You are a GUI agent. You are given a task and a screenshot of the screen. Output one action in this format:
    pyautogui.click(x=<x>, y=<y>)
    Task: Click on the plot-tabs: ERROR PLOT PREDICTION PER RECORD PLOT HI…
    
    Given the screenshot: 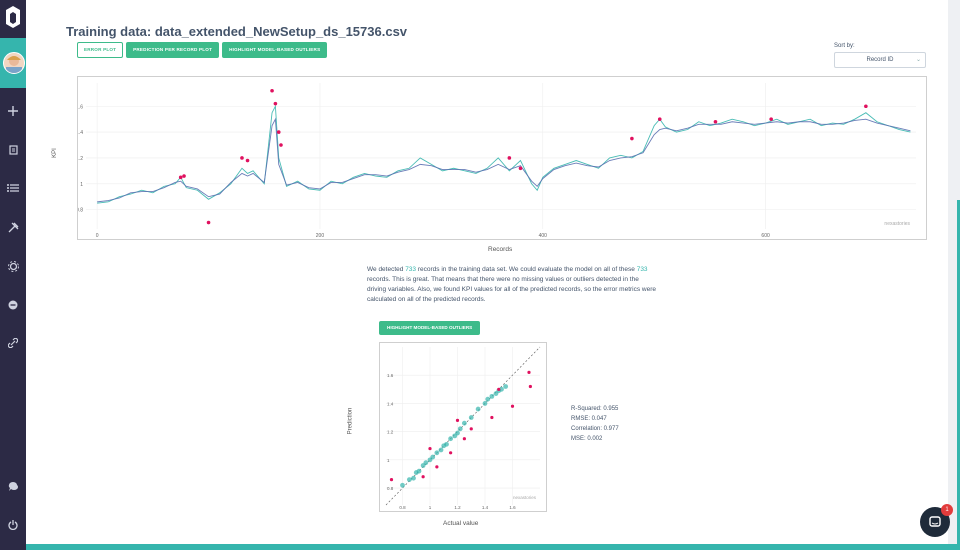 What is the action you would take?
    pyautogui.click(x=202, y=50)
    